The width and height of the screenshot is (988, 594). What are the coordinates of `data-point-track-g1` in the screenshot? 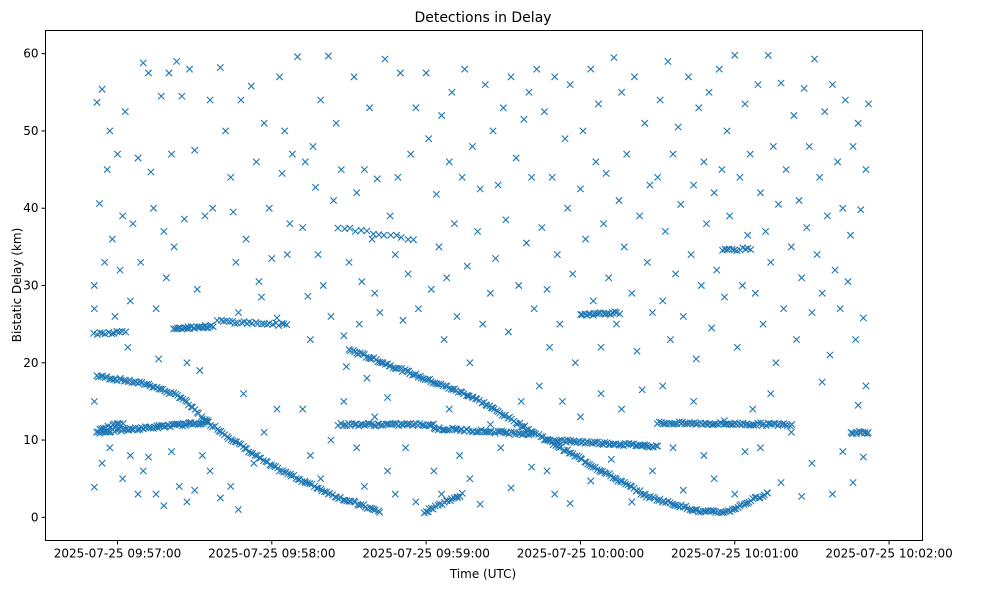 It's located at (213, 327).